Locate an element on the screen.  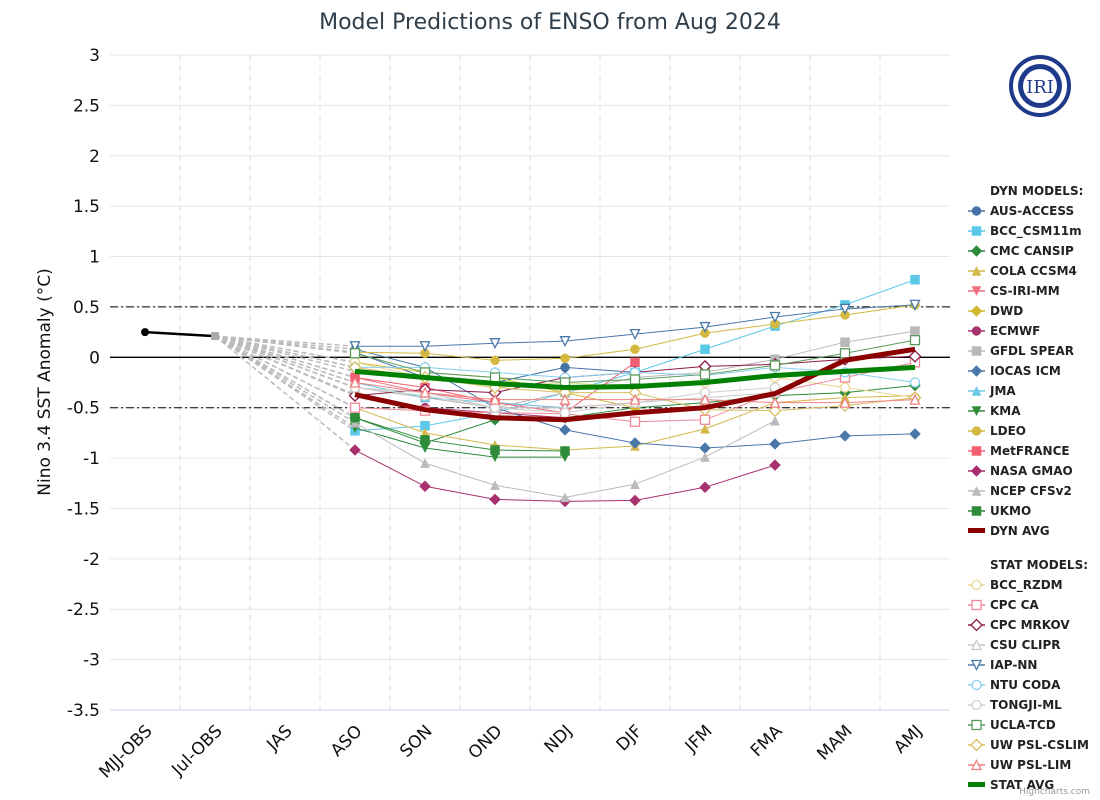
legend-item: NTU CODA is located at coordinates (1014, 685).